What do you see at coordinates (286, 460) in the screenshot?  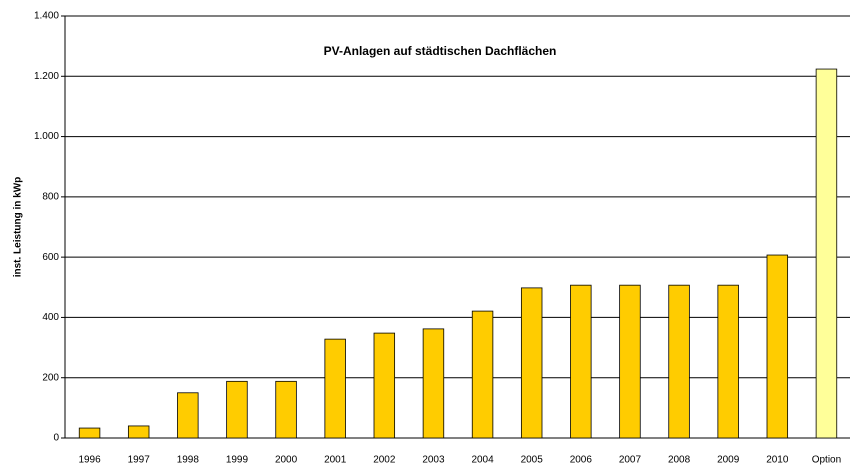 I see `x-tick-label: 2000` at bounding box center [286, 460].